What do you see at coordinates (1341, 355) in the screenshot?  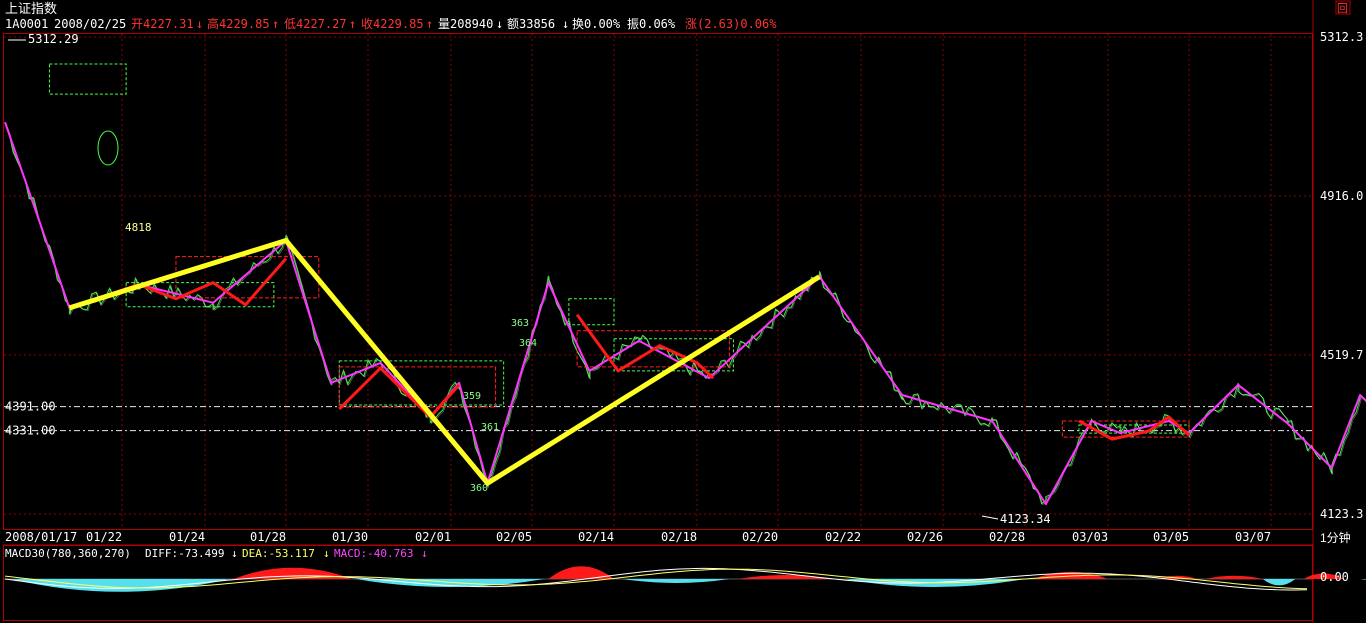 I see `y-tick-label: 4519.7` at bounding box center [1341, 355].